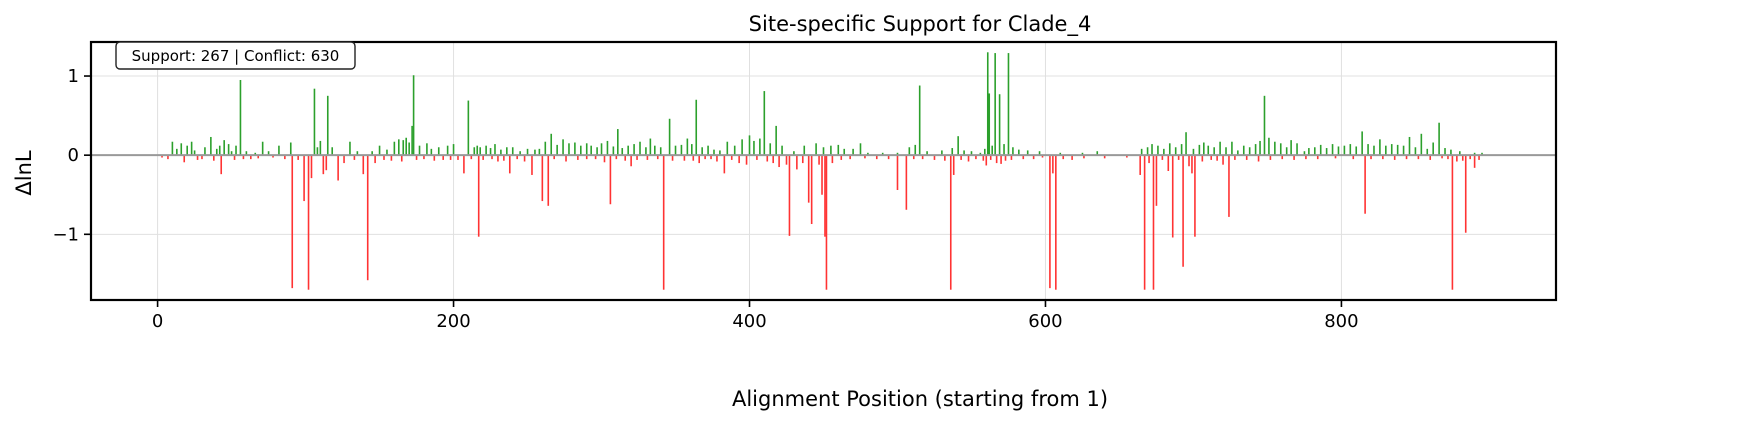 This screenshot has width=1753, height=426. Describe the element at coordinates (157, 321) in the screenshot. I see `x-tick-label: 0` at that location.